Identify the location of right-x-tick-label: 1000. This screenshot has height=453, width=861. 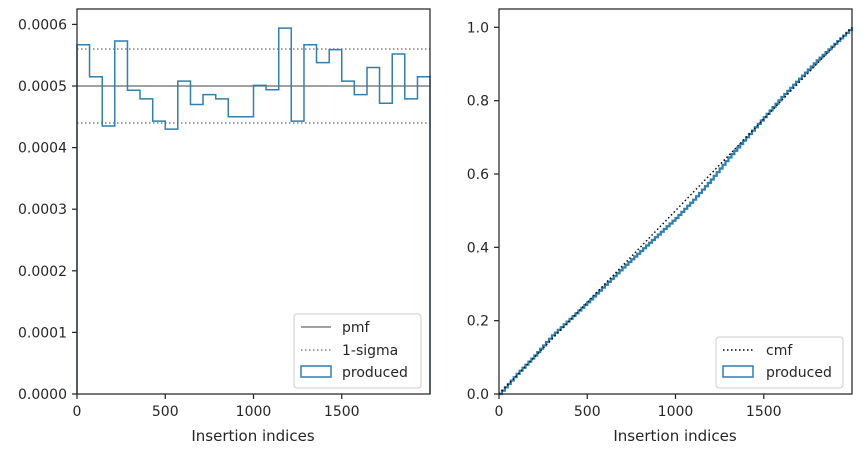
(676, 412).